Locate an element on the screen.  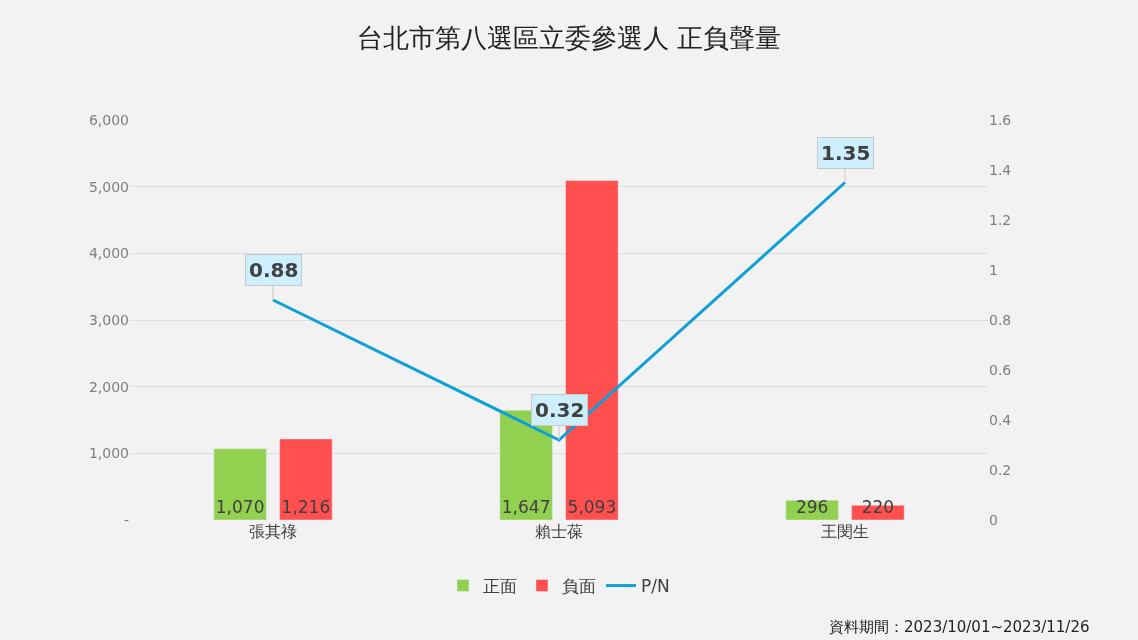
data-label: 0.88 is located at coordinates (274, 270).